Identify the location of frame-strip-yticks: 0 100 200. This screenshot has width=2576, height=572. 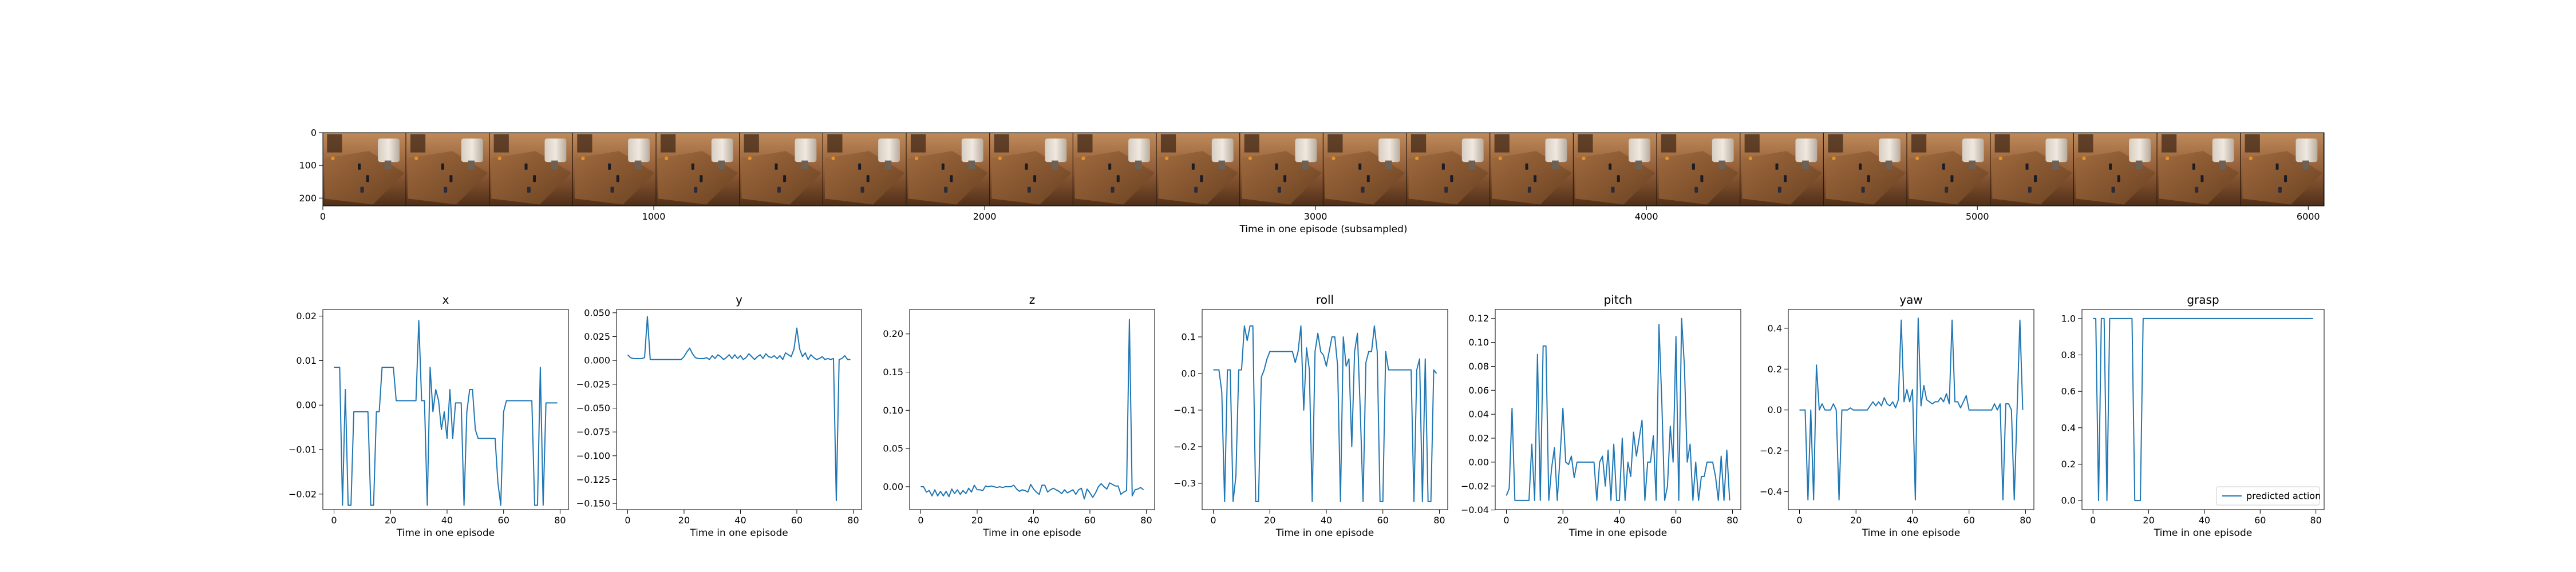
(311, 166).